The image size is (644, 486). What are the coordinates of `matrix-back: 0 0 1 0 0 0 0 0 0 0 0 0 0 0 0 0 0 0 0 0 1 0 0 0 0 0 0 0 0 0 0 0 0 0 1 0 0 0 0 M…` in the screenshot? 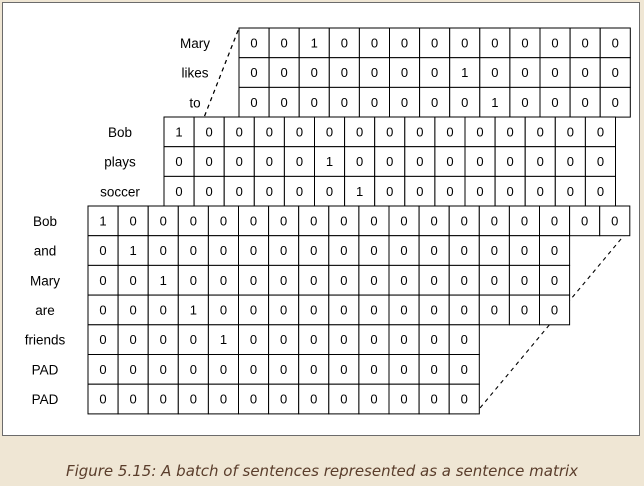 It's located at (405, 72).